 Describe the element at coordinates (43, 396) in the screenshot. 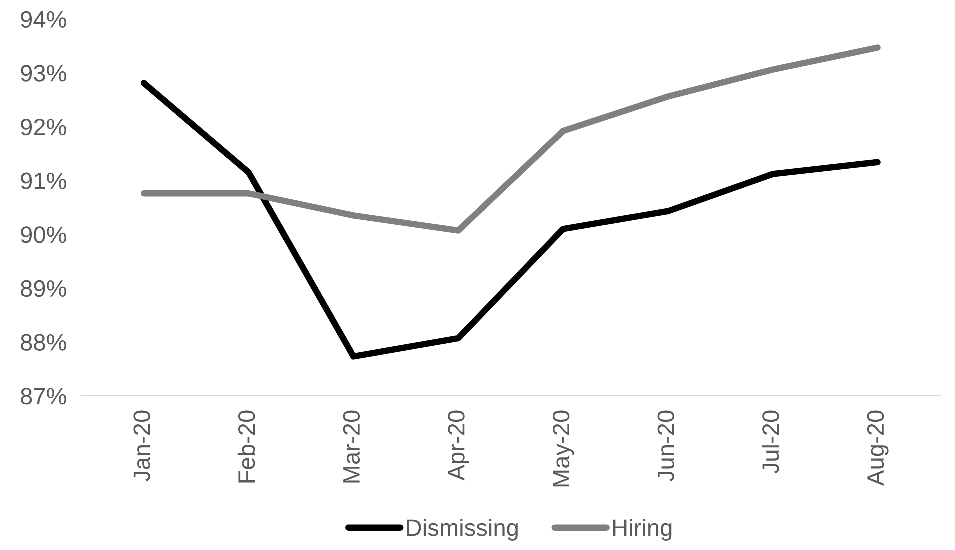

I see `y-tick-label: 87%` at that location.